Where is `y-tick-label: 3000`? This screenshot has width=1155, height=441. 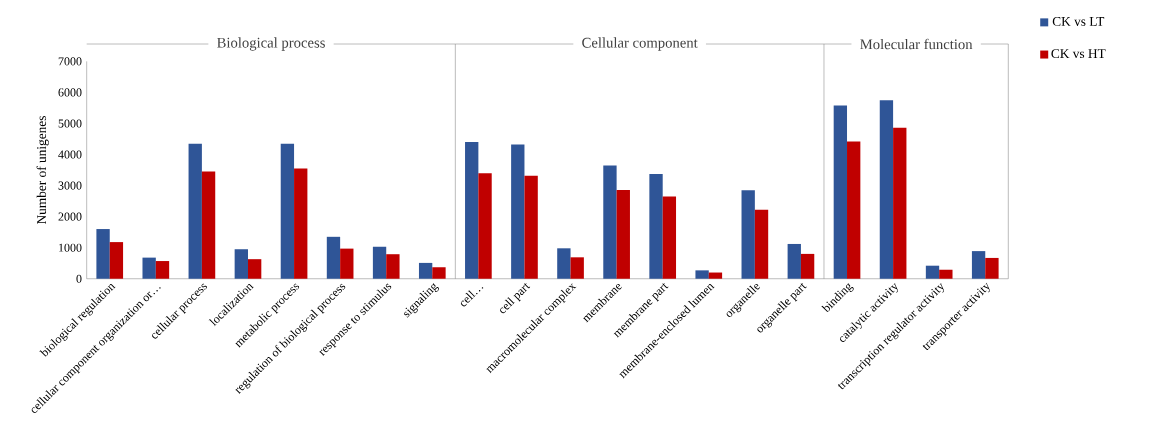 y-tick-label: 3000 is located at coordinates (70, 185).